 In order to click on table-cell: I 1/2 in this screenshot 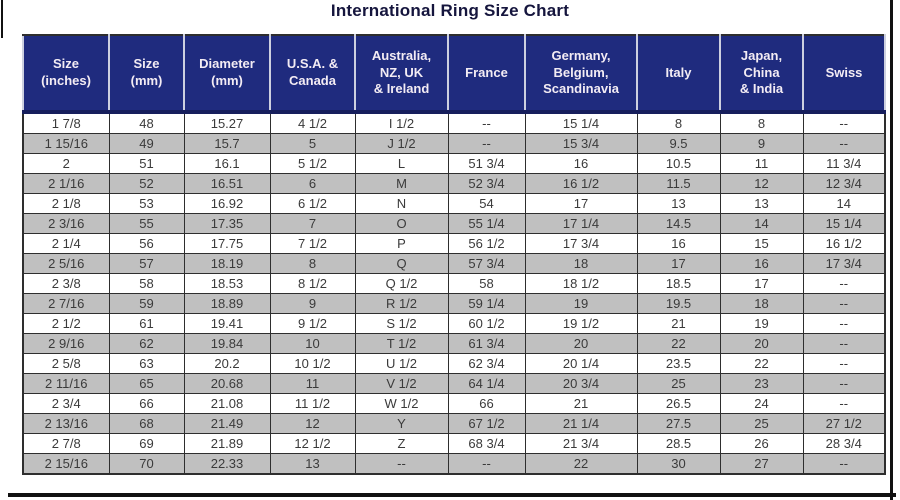, I will do `click(401, 122)`.